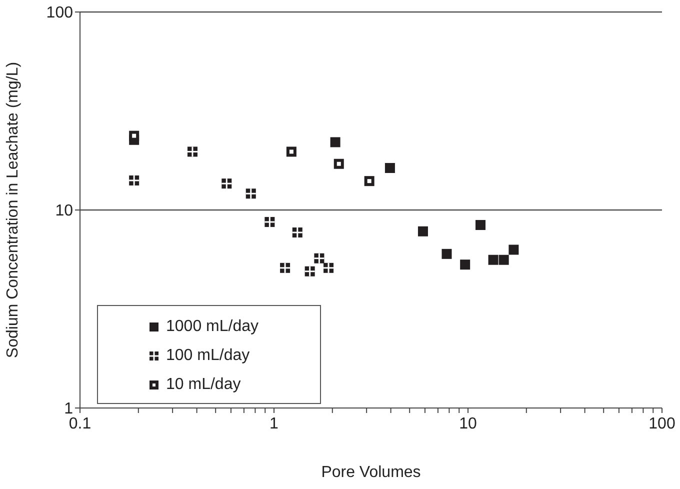 The image size is (680, 489). What do you see at coordinates (208, 355) in the screenshot?
I see `legend-label: 100 mL/day` at bounding box center [208, 355].